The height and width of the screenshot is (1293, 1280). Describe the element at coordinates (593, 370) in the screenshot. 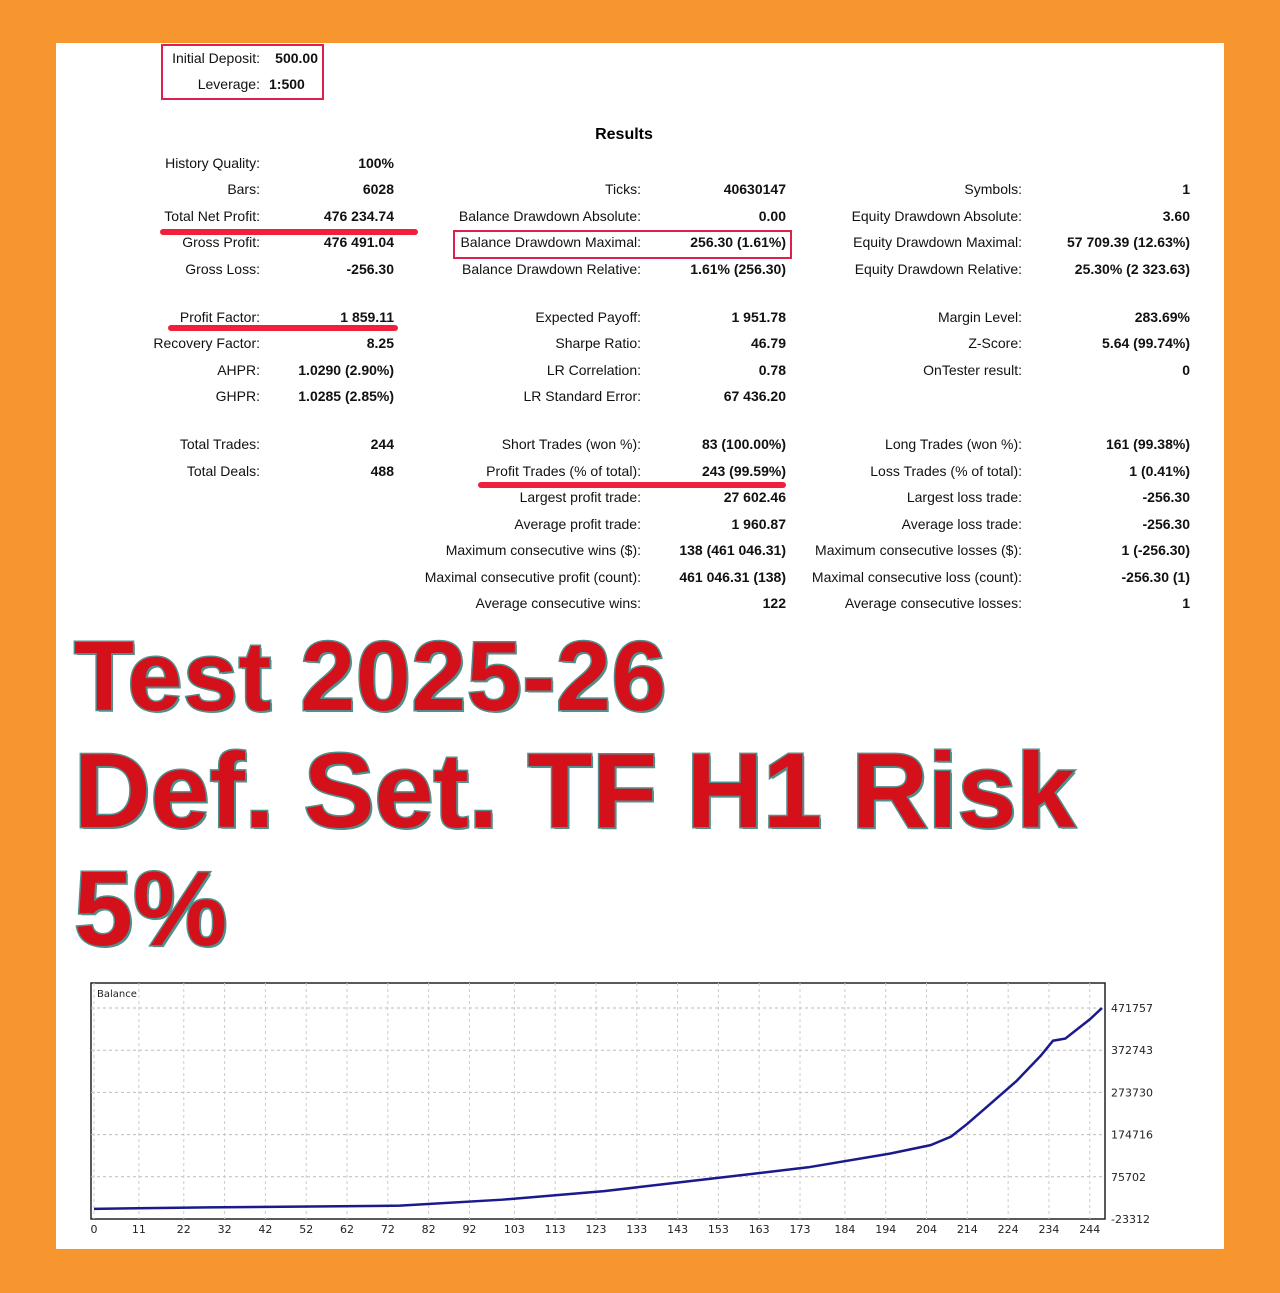

I see `col2-label: LR Correlation:` at that location.